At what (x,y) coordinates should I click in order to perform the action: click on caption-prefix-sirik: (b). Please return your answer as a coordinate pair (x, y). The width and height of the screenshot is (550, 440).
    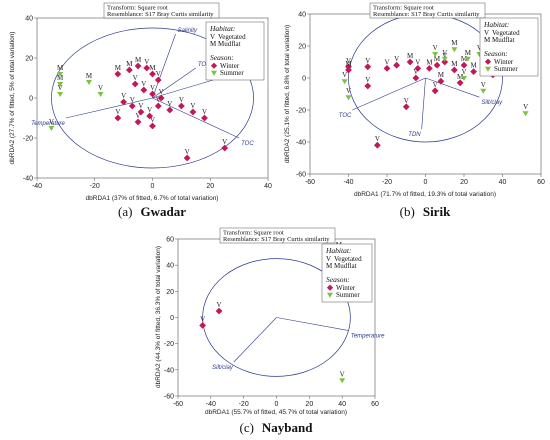
    Looking at the image, I should click on (407, 211).